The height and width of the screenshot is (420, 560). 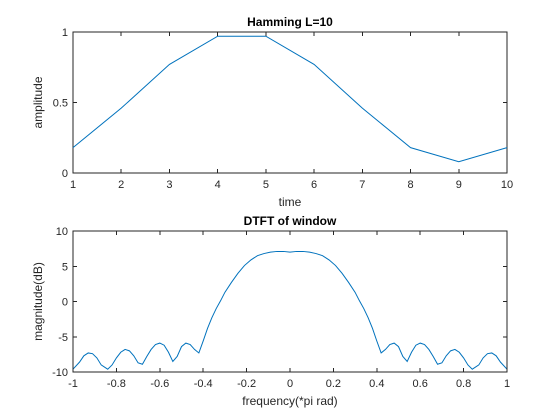 What do you see at coordinates (246, 384) in the screenshot?
I see `x-tick-label: -0.2` at bounding box center [246, 384].